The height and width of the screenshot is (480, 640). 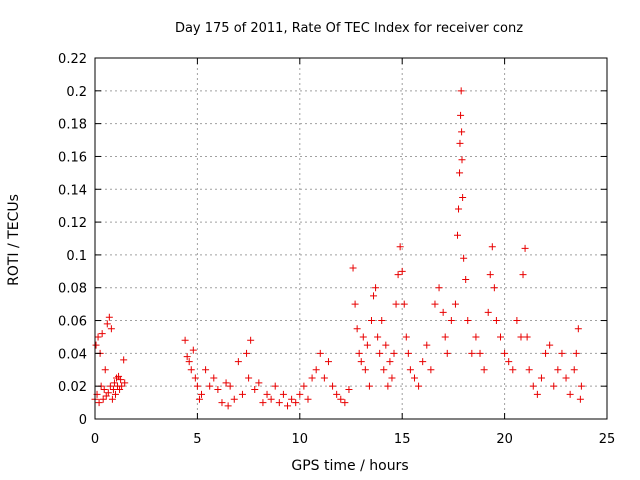 I want to click on y-tick-label: 0.22, so click(x=72, y=59).